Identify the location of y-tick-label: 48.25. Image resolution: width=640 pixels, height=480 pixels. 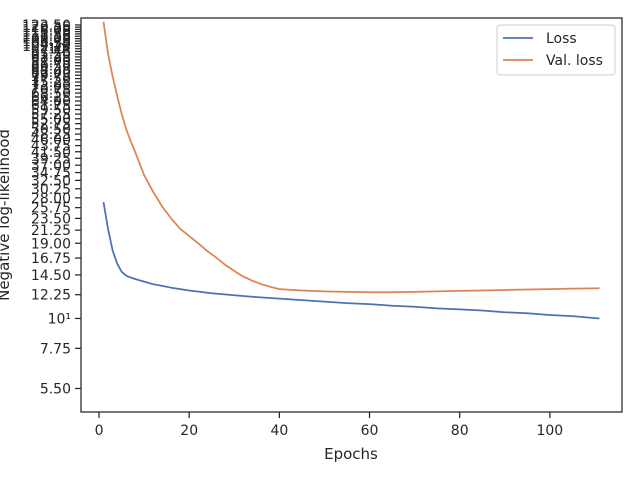
(51, 135).